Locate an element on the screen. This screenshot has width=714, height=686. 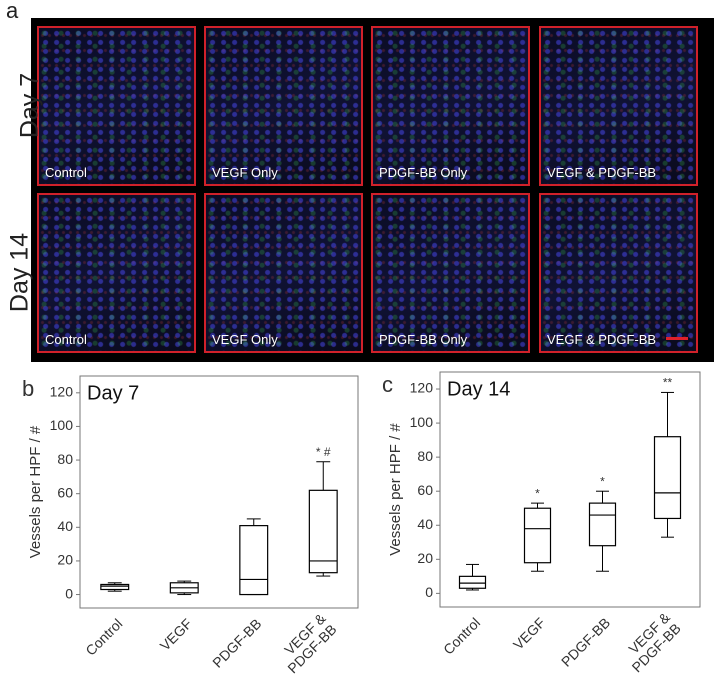
scale-bar is located at coordinates (677, 338).